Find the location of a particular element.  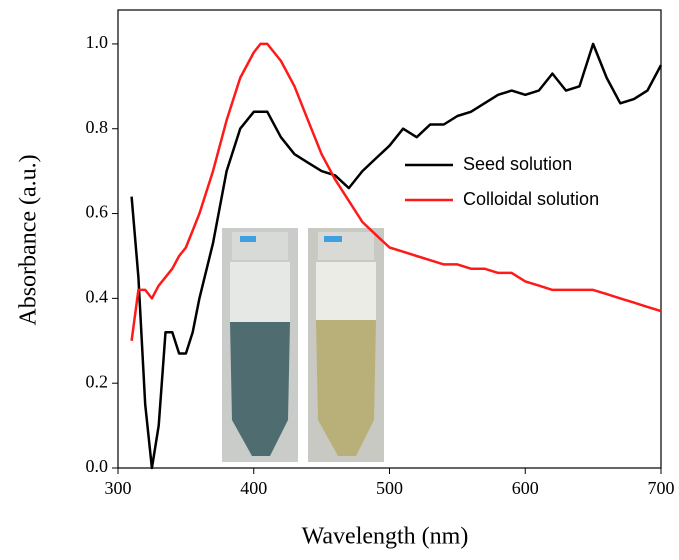

x-axis-label: Wavelength (nm) is located at coordinates (385, 537).